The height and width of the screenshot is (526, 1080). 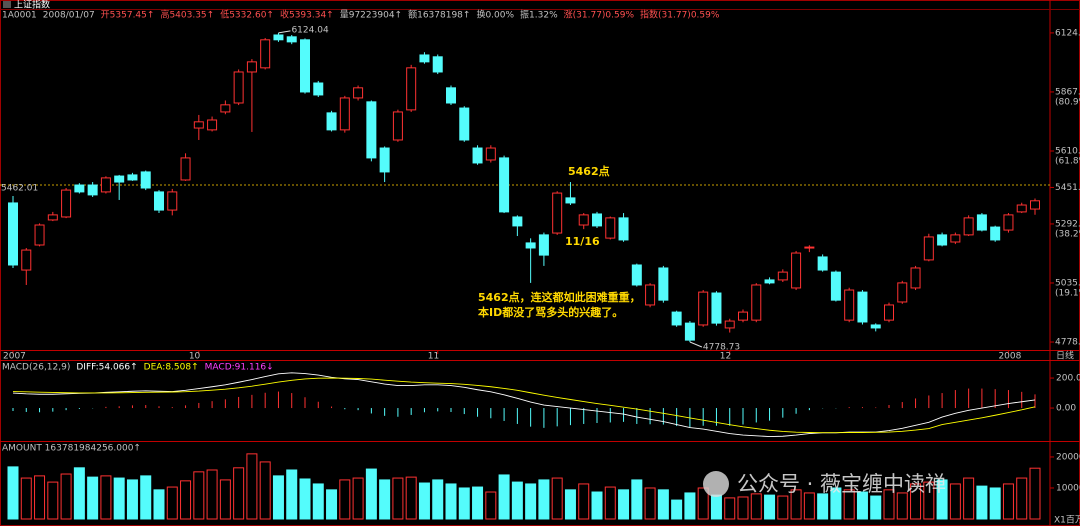 I want to click on y-tick-label: 5035.7, so click(x=1067, y=283).